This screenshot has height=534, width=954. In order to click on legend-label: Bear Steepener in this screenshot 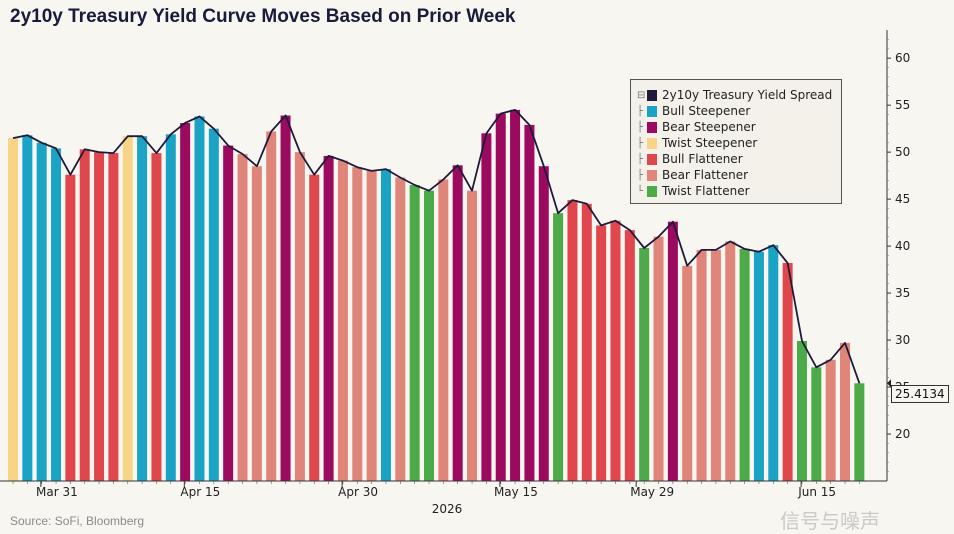, I will do `click(709, 127)`.